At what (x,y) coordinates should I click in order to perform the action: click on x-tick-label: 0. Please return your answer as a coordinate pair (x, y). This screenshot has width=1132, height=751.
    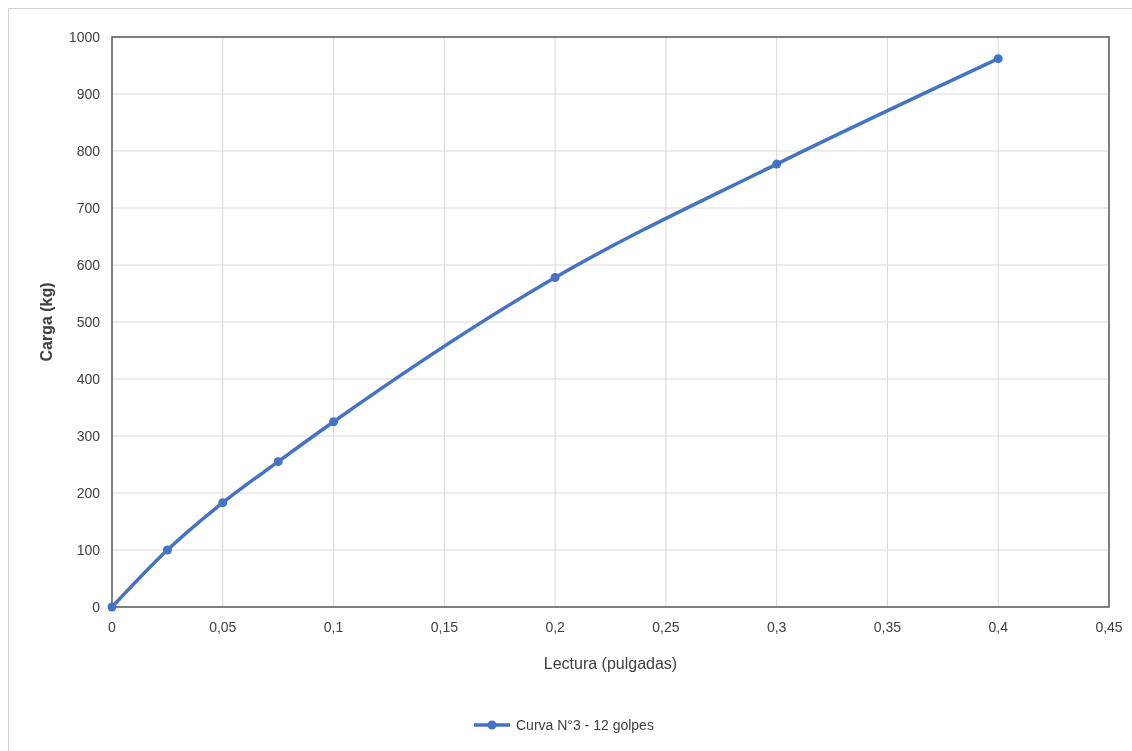
    Looking at the image, I should click on (112, 627).